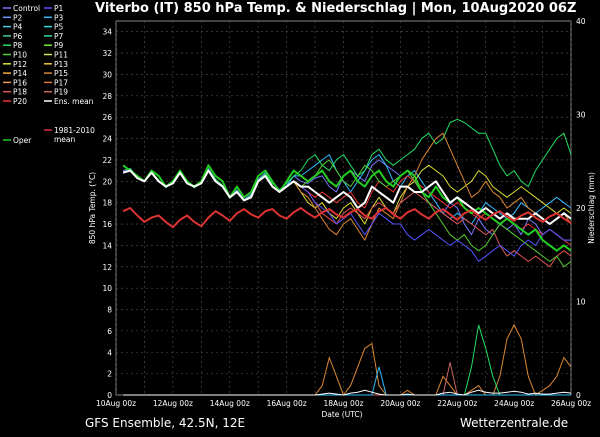 The width and height of the screenshot is (600, 437). Describe the element at coordinates (107, 32) in the screenshot. I see `y-tick-label: 34` at that location.